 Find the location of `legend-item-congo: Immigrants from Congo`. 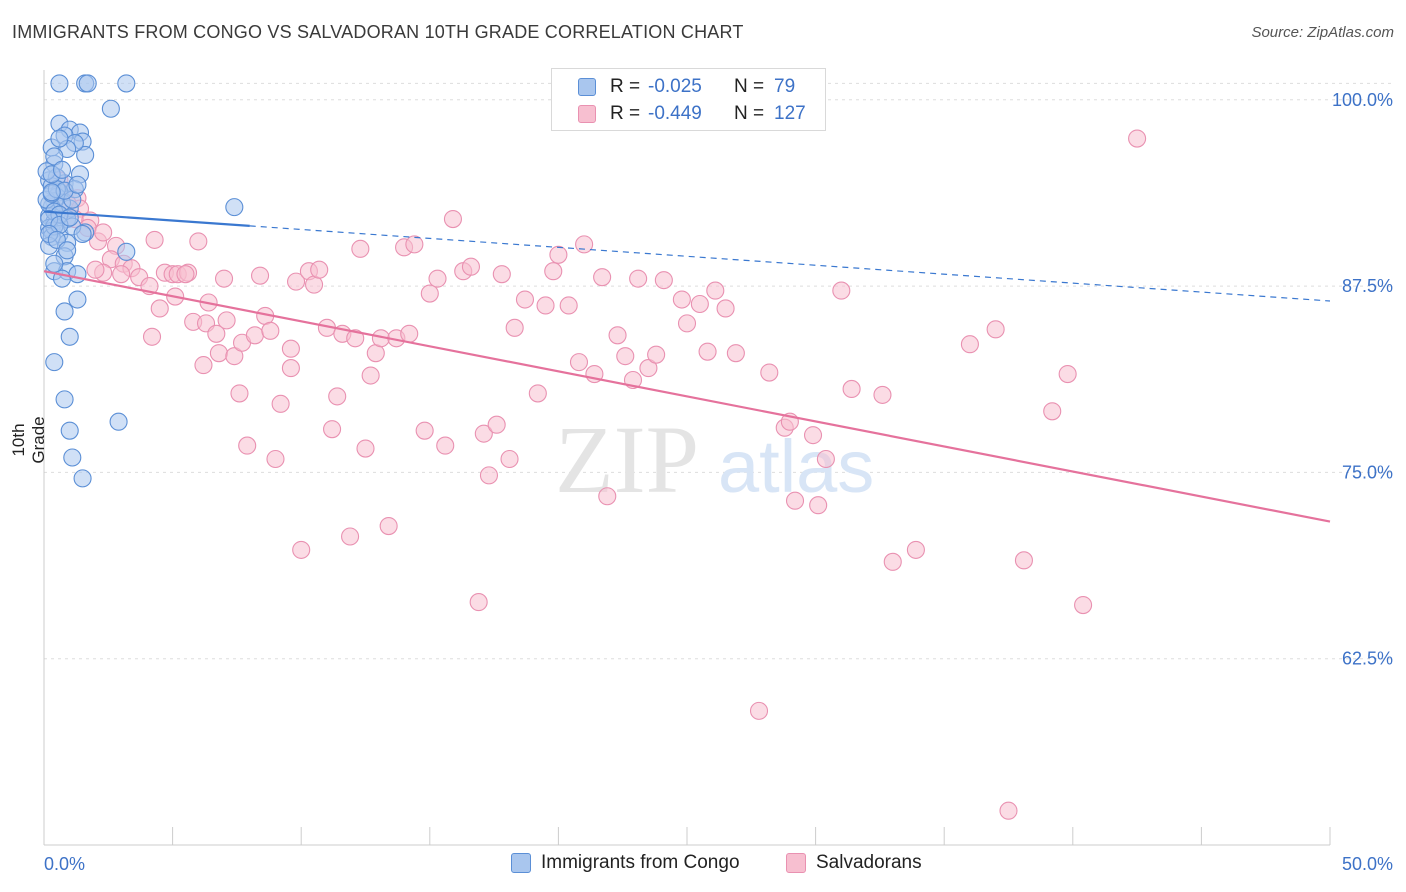

legend-item-congo: Immigrants from Congo is located at coordinates (625, 863).